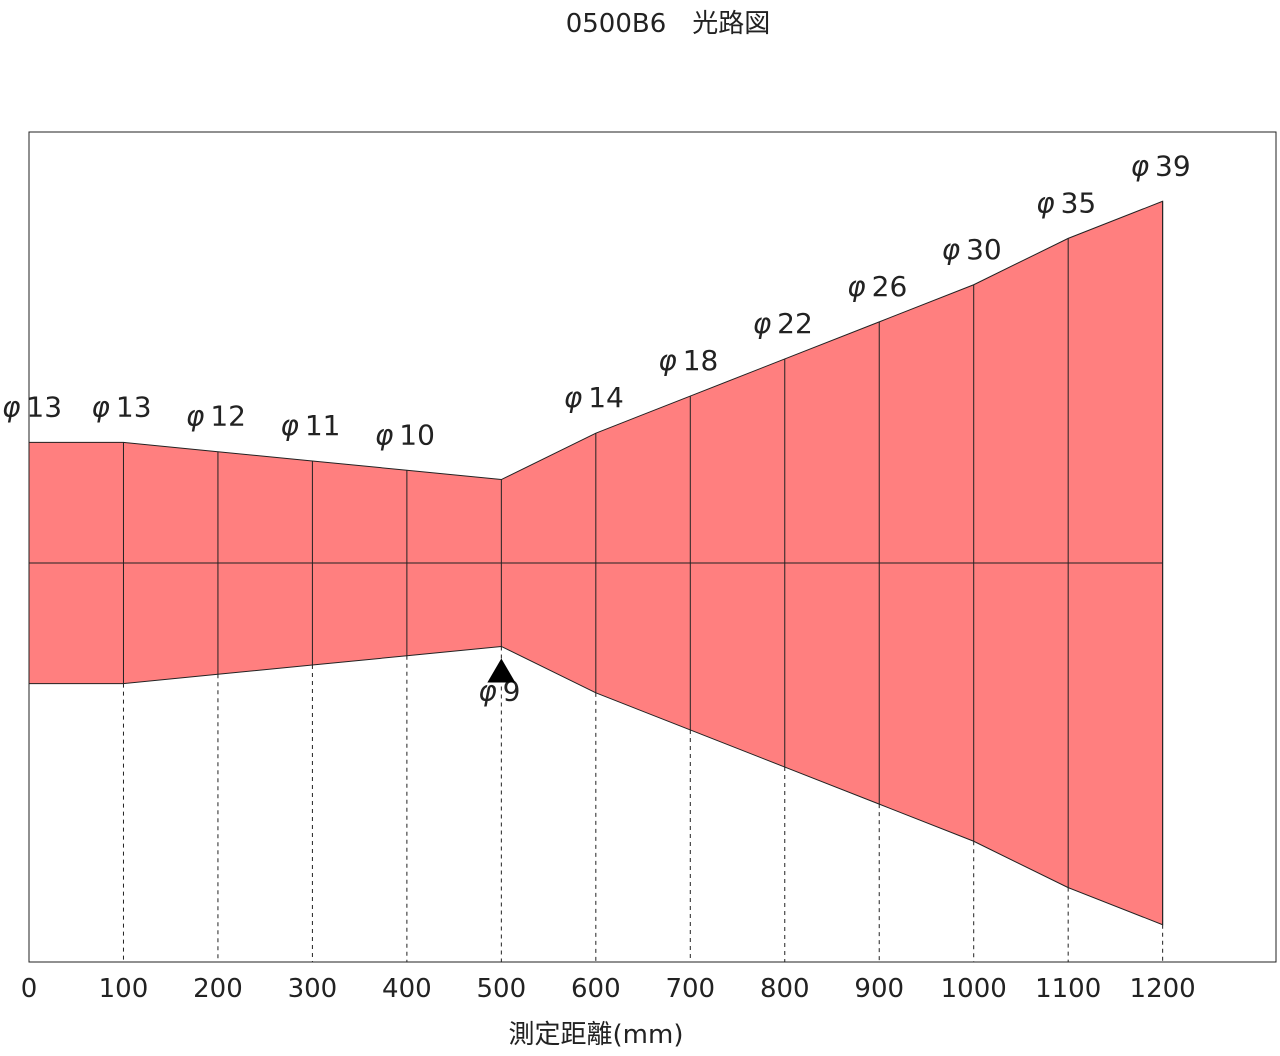 The image size is (1280, 1056). I want to click on diameter-label: φ 12, so click(216, 416).